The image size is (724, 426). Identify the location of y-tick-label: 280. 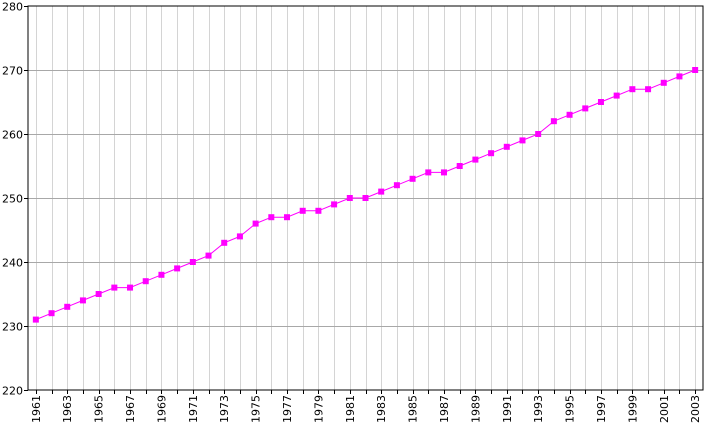
(12, 7).